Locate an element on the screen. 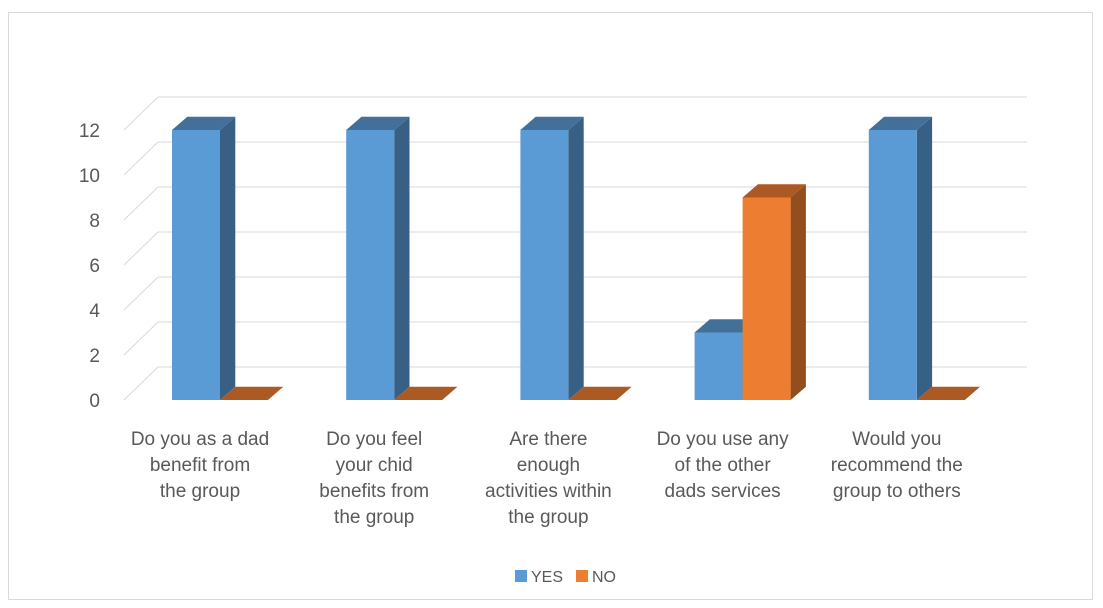 Image resolution: width=1103 pixels, height=608 pixels. category-label: Would you recommend the group to others is located at coordinates (897, 465).